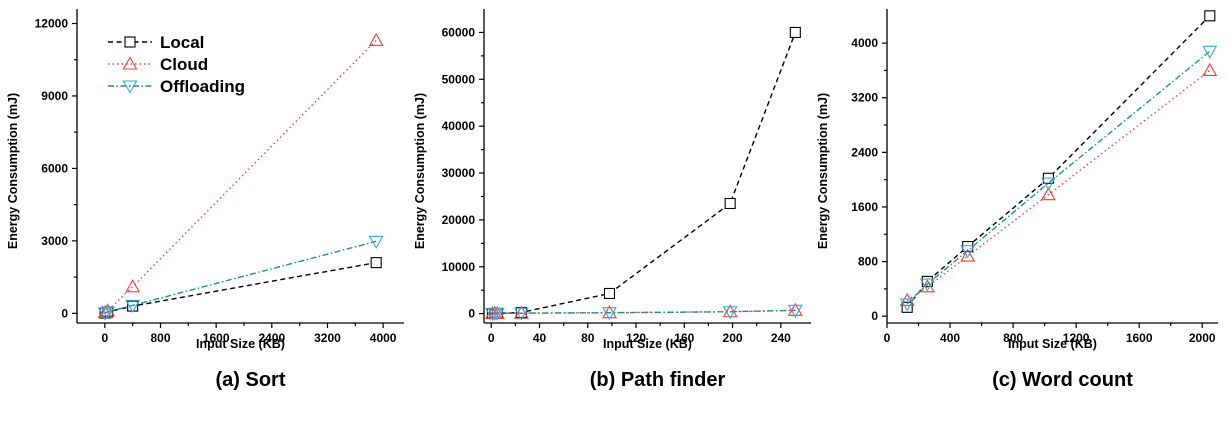  Describe the element at coordinates (781, 338) in the screenshot. I see `x-tick-label: 240` at that location.